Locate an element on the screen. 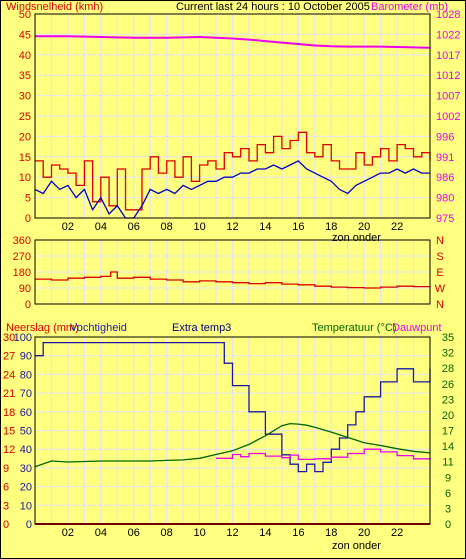 This screenshot has height=559, width=466. x-tick-label: 10 is located at coordinates (199, 533).